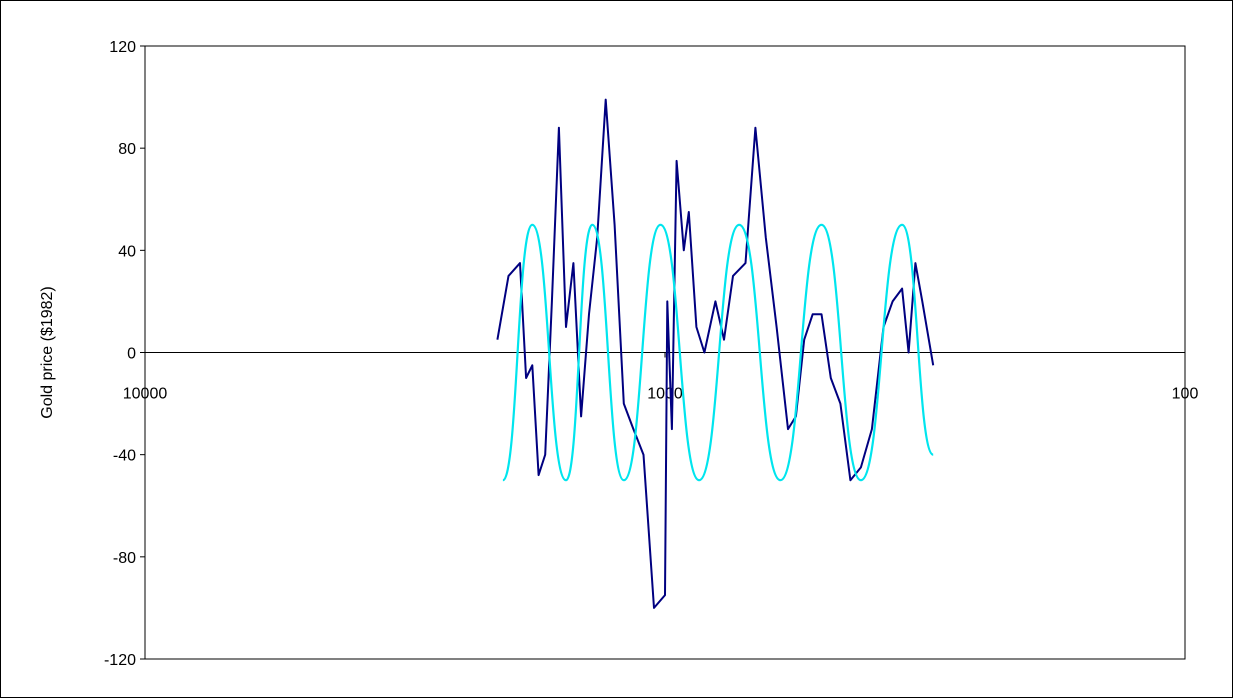  Describe the element at coordinates (47, 352) in the screenshot. I see `y-axis-label: Gold price ($1982)` at that location.